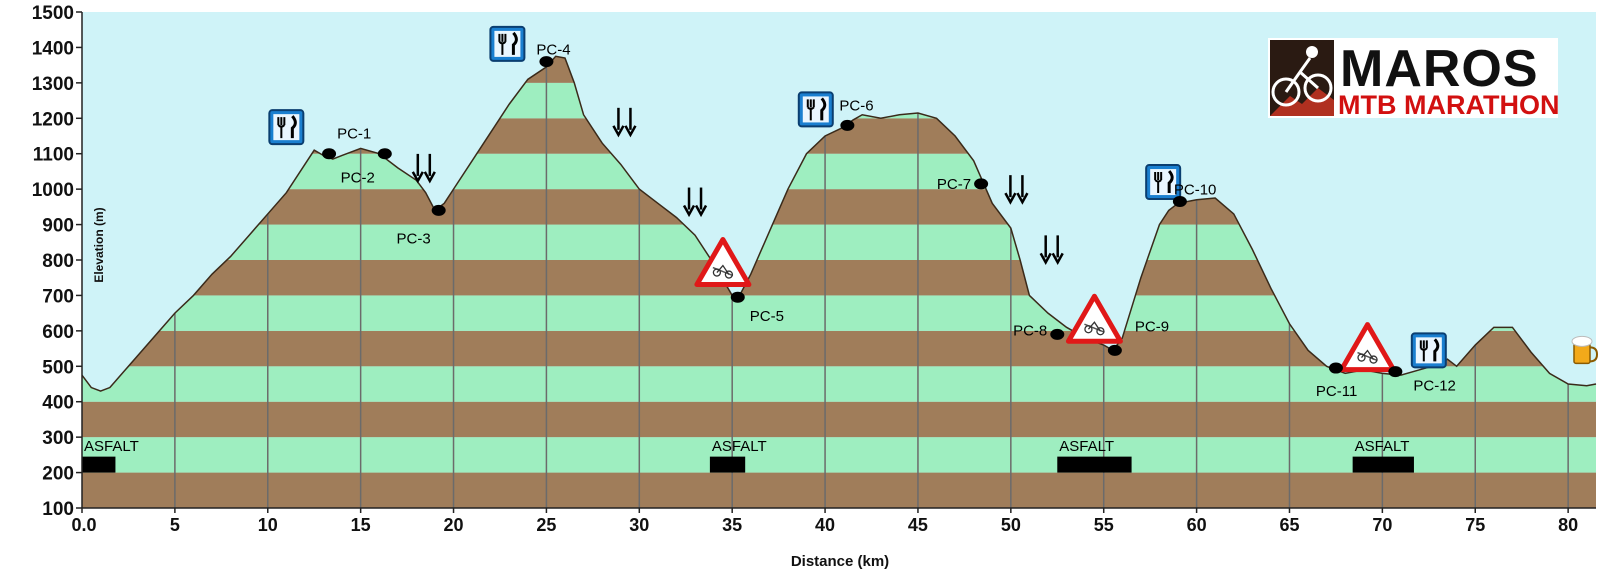  Describe the element at coordinates (1011, 525) in the screenshot. I see `x-tick-label: 50` at that location.